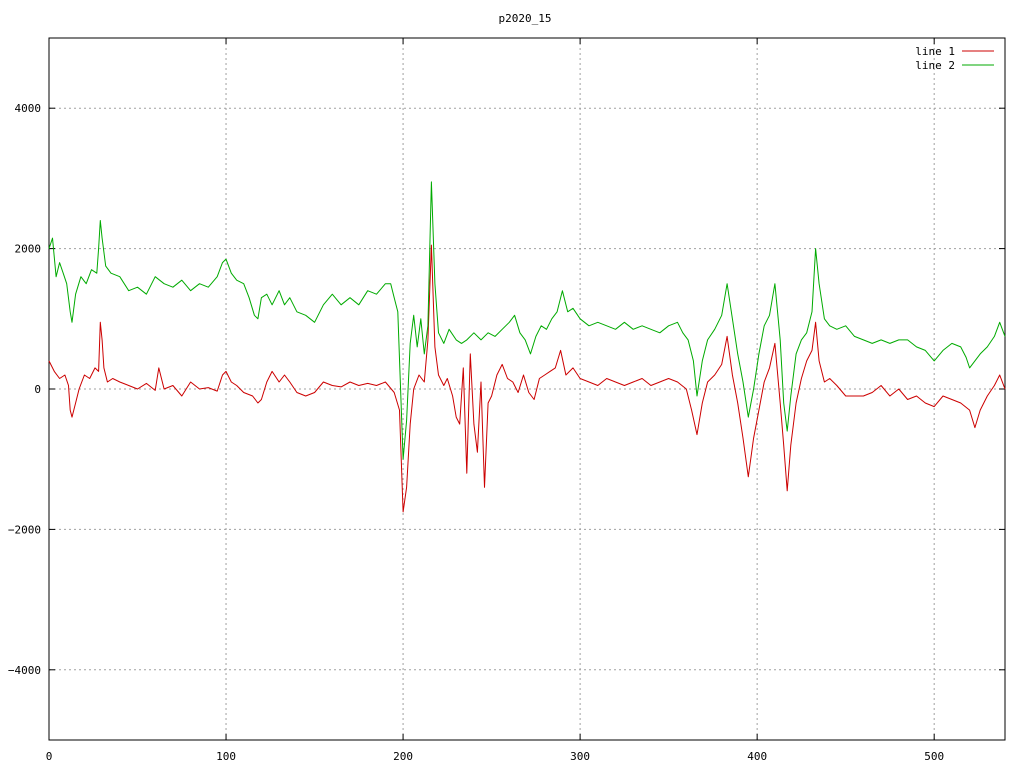 This screenshot has height=768, width=1024. I want to click on x-tick-label: 100, so click(226, 756).